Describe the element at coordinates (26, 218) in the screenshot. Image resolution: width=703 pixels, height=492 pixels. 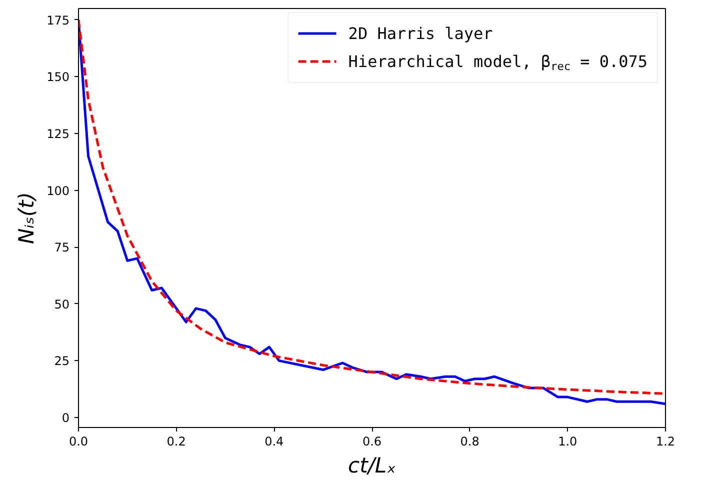
I see `y-axis-title: Nᵢₛ(t)` at that location.